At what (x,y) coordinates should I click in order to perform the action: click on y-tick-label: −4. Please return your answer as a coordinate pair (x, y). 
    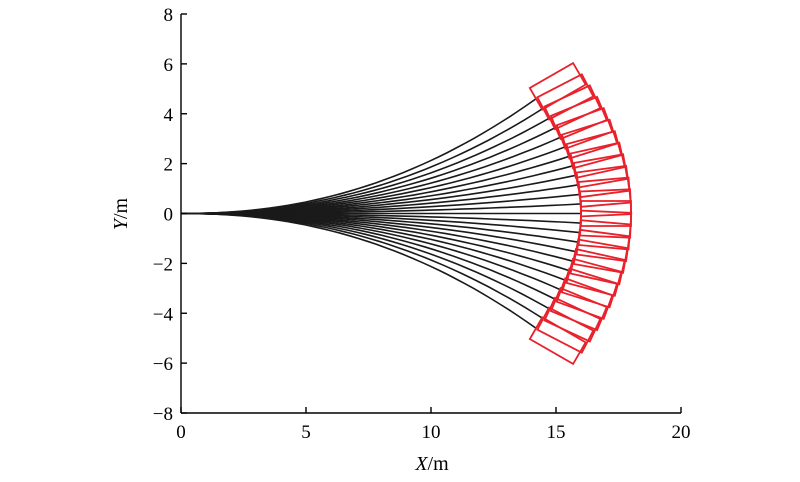
    Looking at the image, I should click on (163, 314).